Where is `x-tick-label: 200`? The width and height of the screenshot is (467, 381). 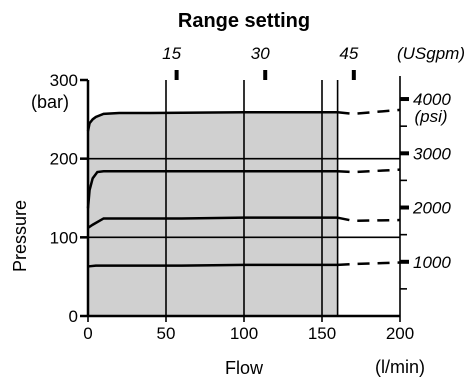 x-tick-label: 200 is located at coordinates (400, 333).